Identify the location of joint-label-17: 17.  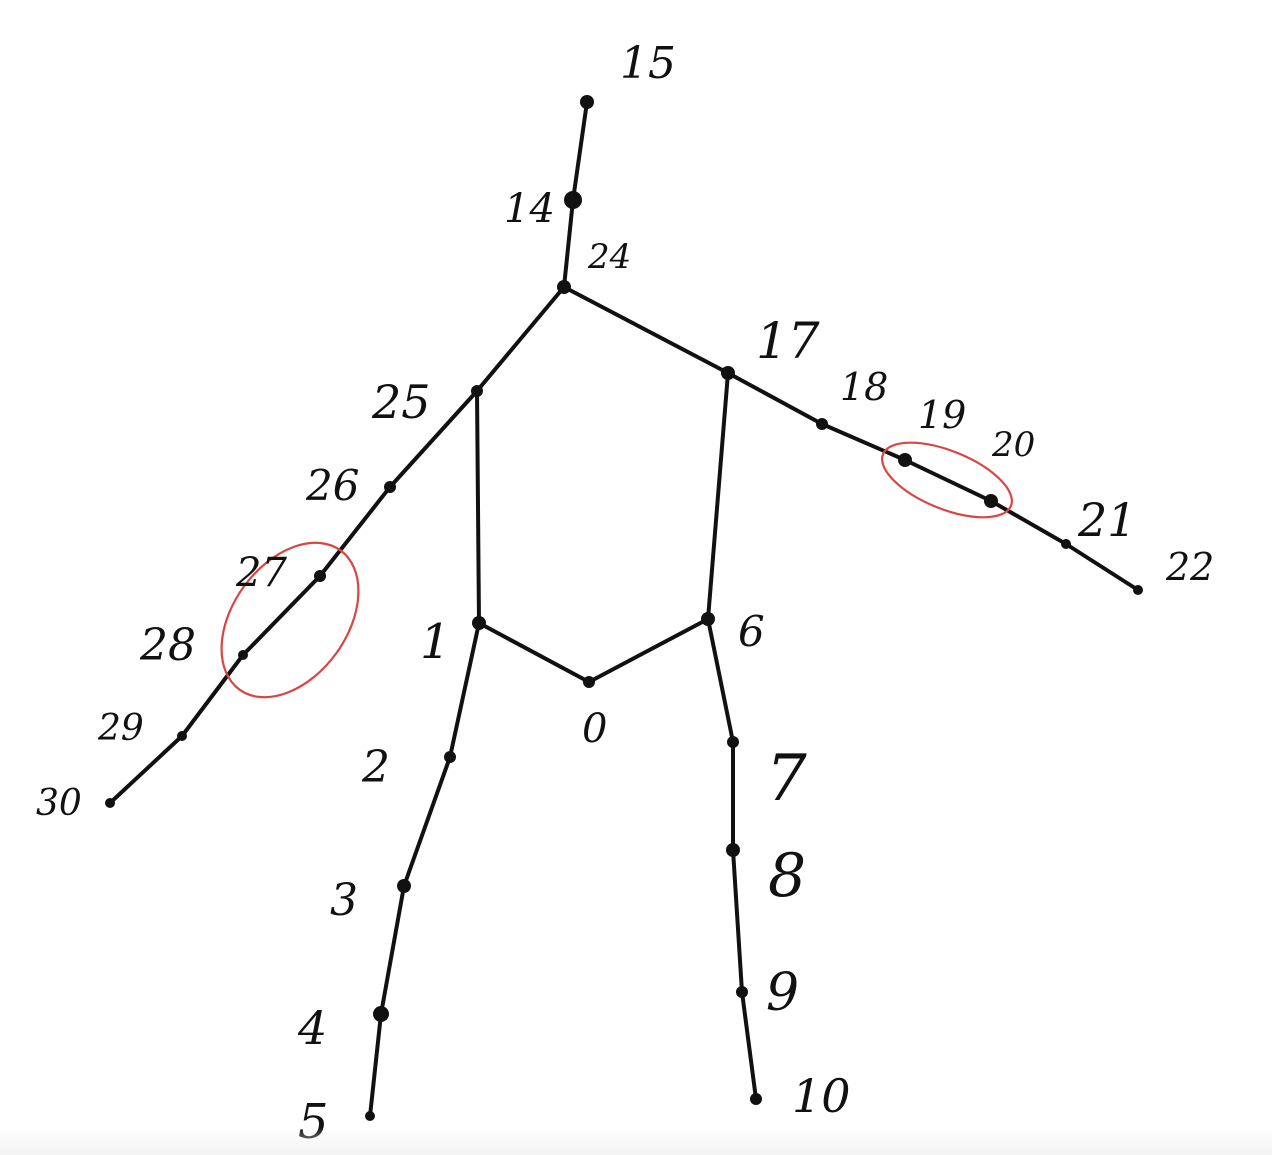
(788, 341).